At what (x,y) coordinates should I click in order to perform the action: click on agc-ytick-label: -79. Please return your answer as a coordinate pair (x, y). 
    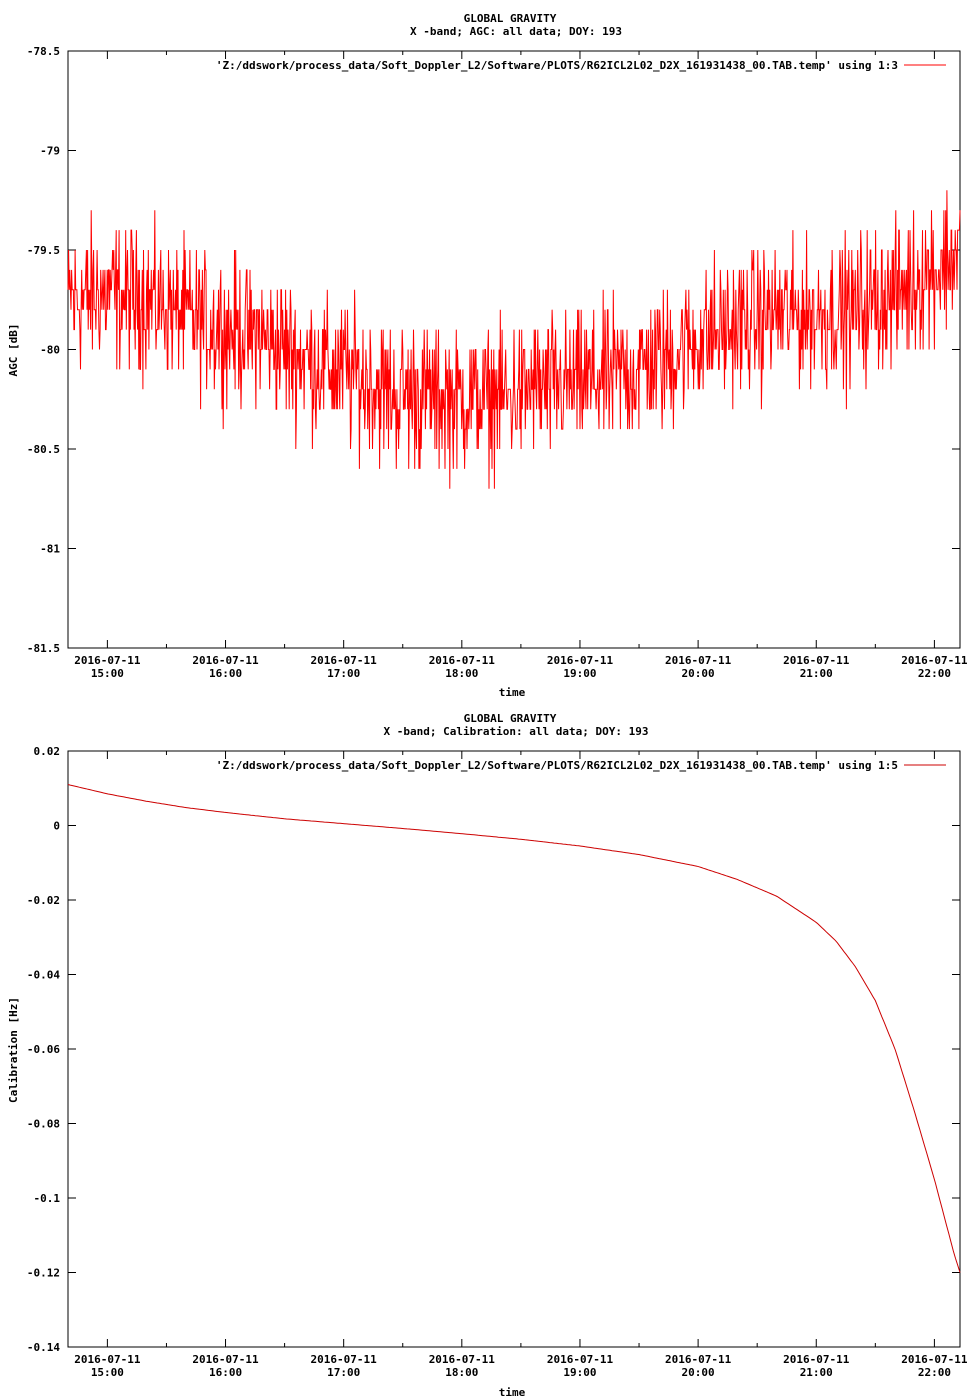
    Looking at the image, I should click on (50, 151).